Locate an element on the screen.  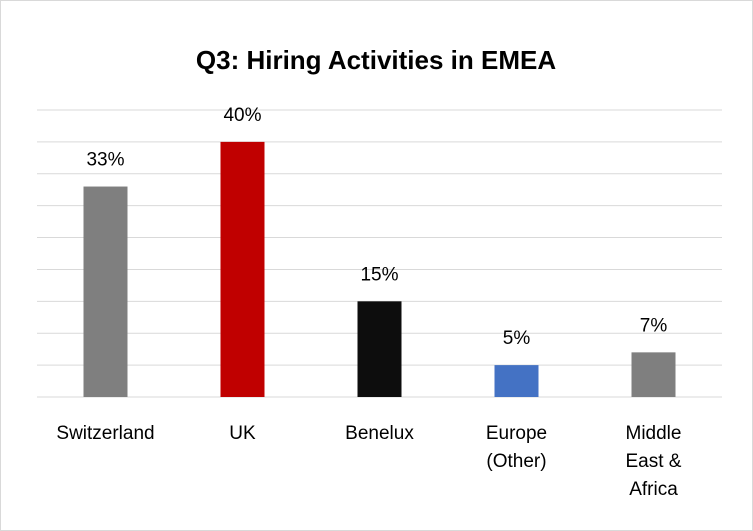
x-tick-label-box: Europe (Other) is located at coordinates (516, 448).